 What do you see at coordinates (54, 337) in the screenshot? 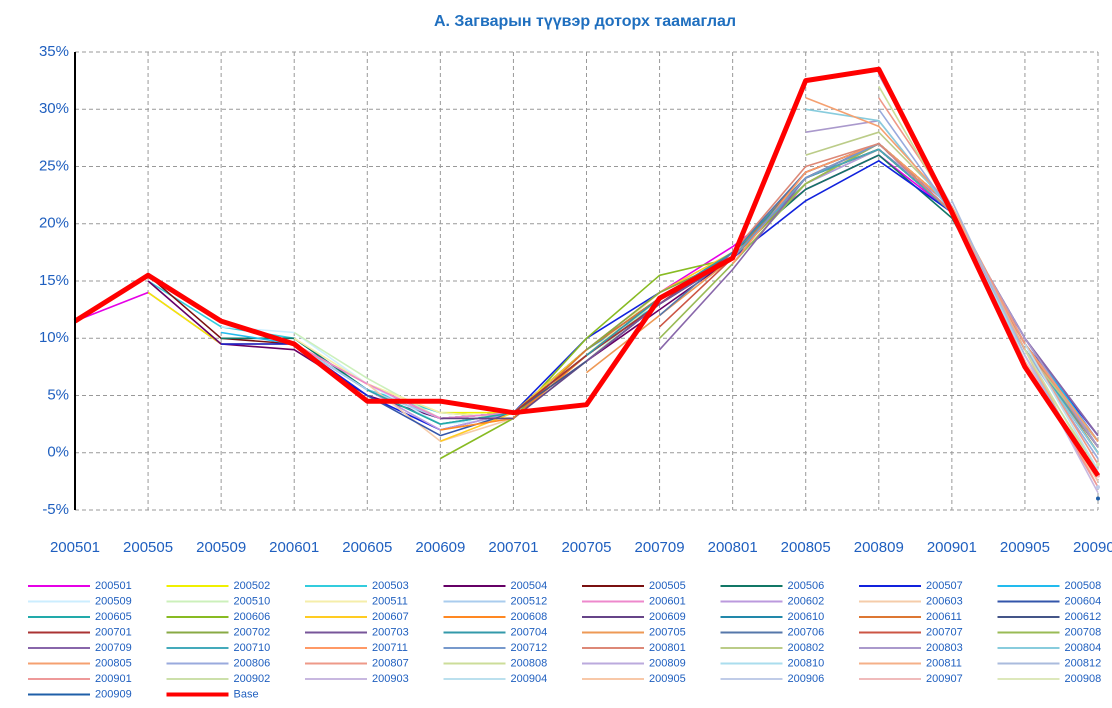
I see `y-tick-label: 10%` at bounding box center [54, 337].